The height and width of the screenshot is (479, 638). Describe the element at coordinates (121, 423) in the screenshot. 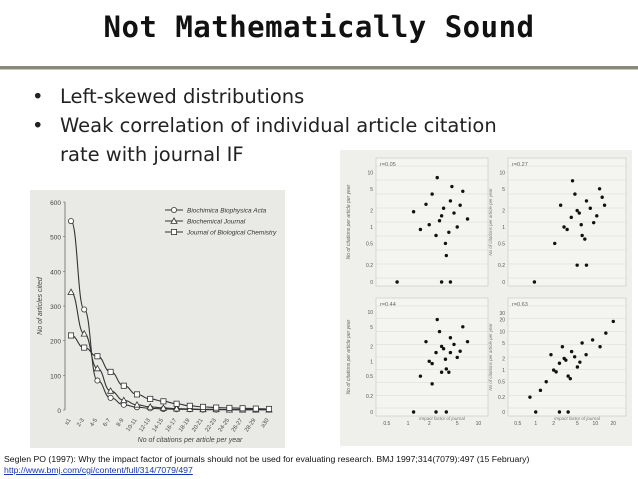

I see `x-tick-label: 8-9` at that location.